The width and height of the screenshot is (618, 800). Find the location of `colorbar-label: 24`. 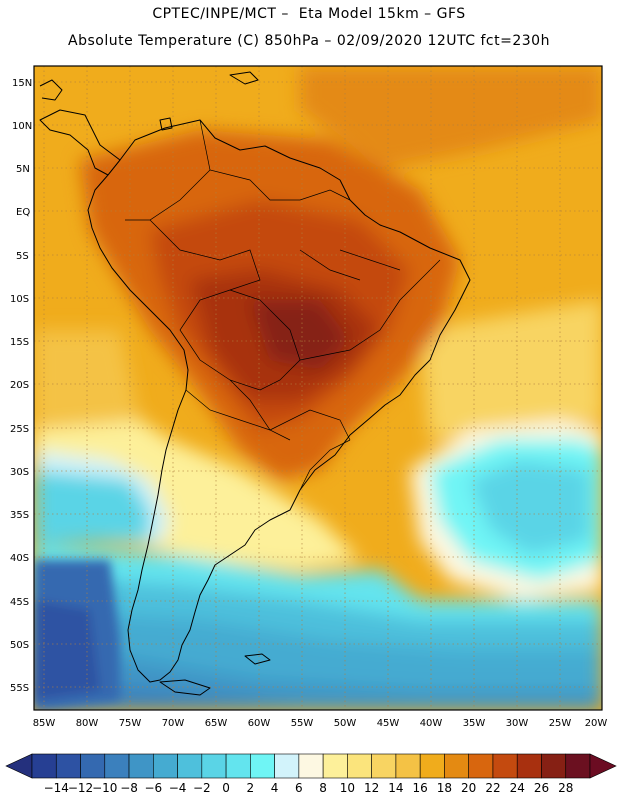

colorbar-label: 24 is located at coordinates (517, 788).